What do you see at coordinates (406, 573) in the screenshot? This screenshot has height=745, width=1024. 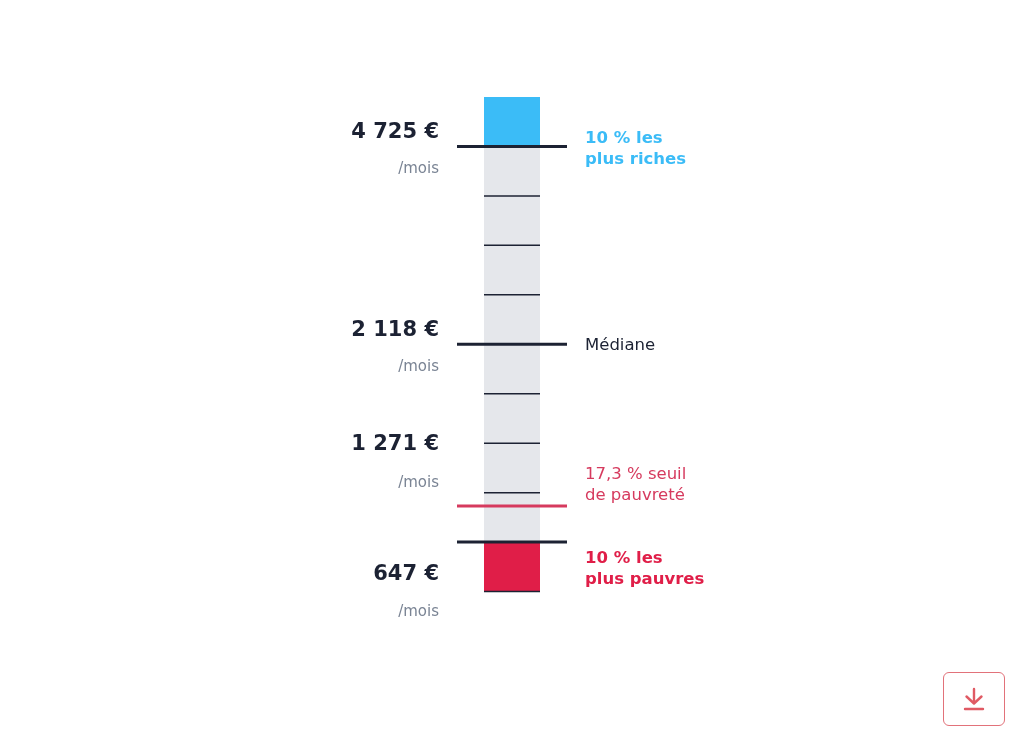 I see `text: 647 €` at bounding box center [406, 573].